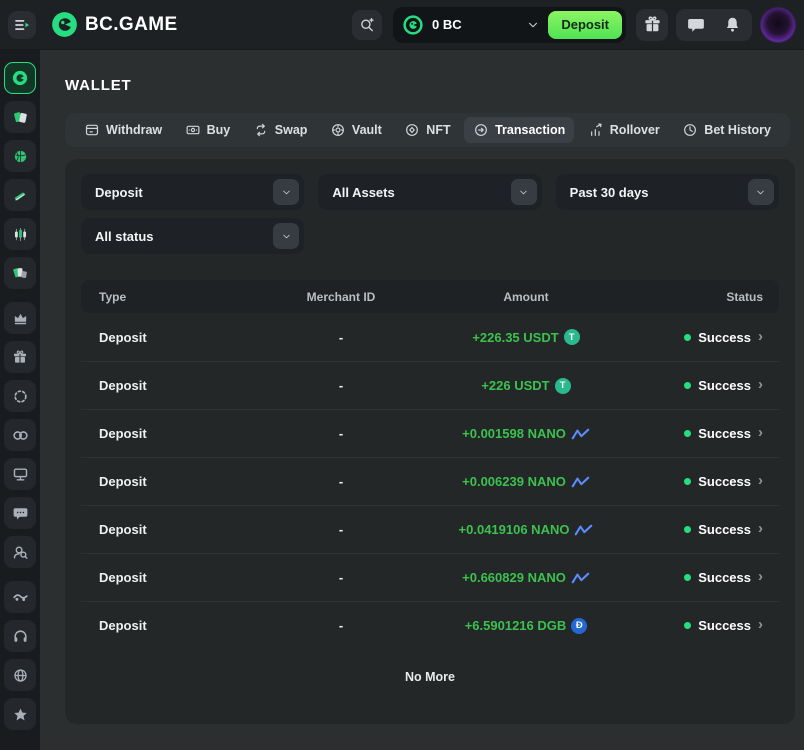  What do you see at coordinates (193, 192) in the screenshot?
I see `transaction-type-select: Deposit` at bounding box center [193, 192].